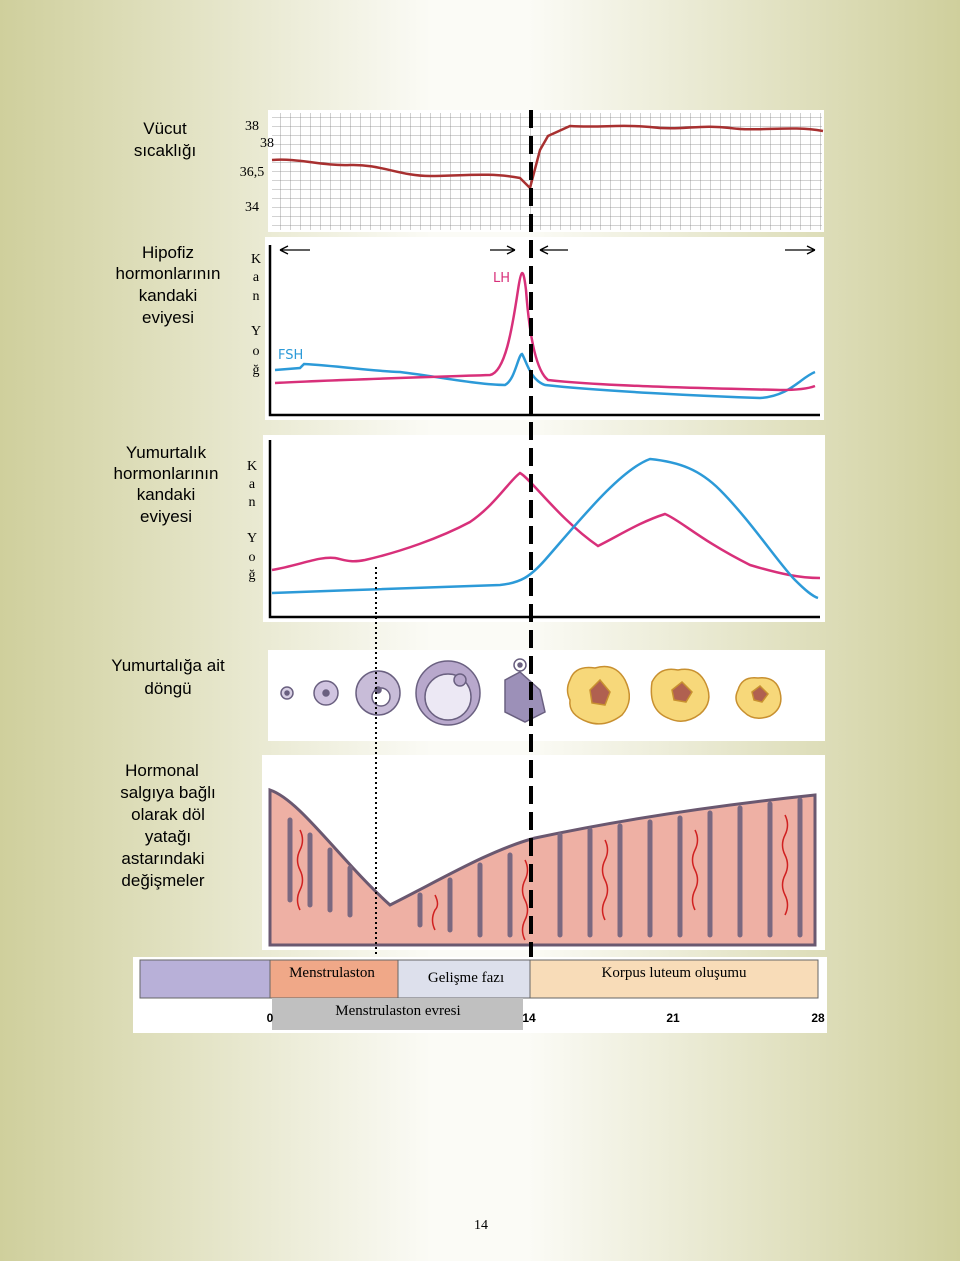 The width and height of the screenshot is (960, 1261). I want to click on day-tick: 0, so click(270, 1018).